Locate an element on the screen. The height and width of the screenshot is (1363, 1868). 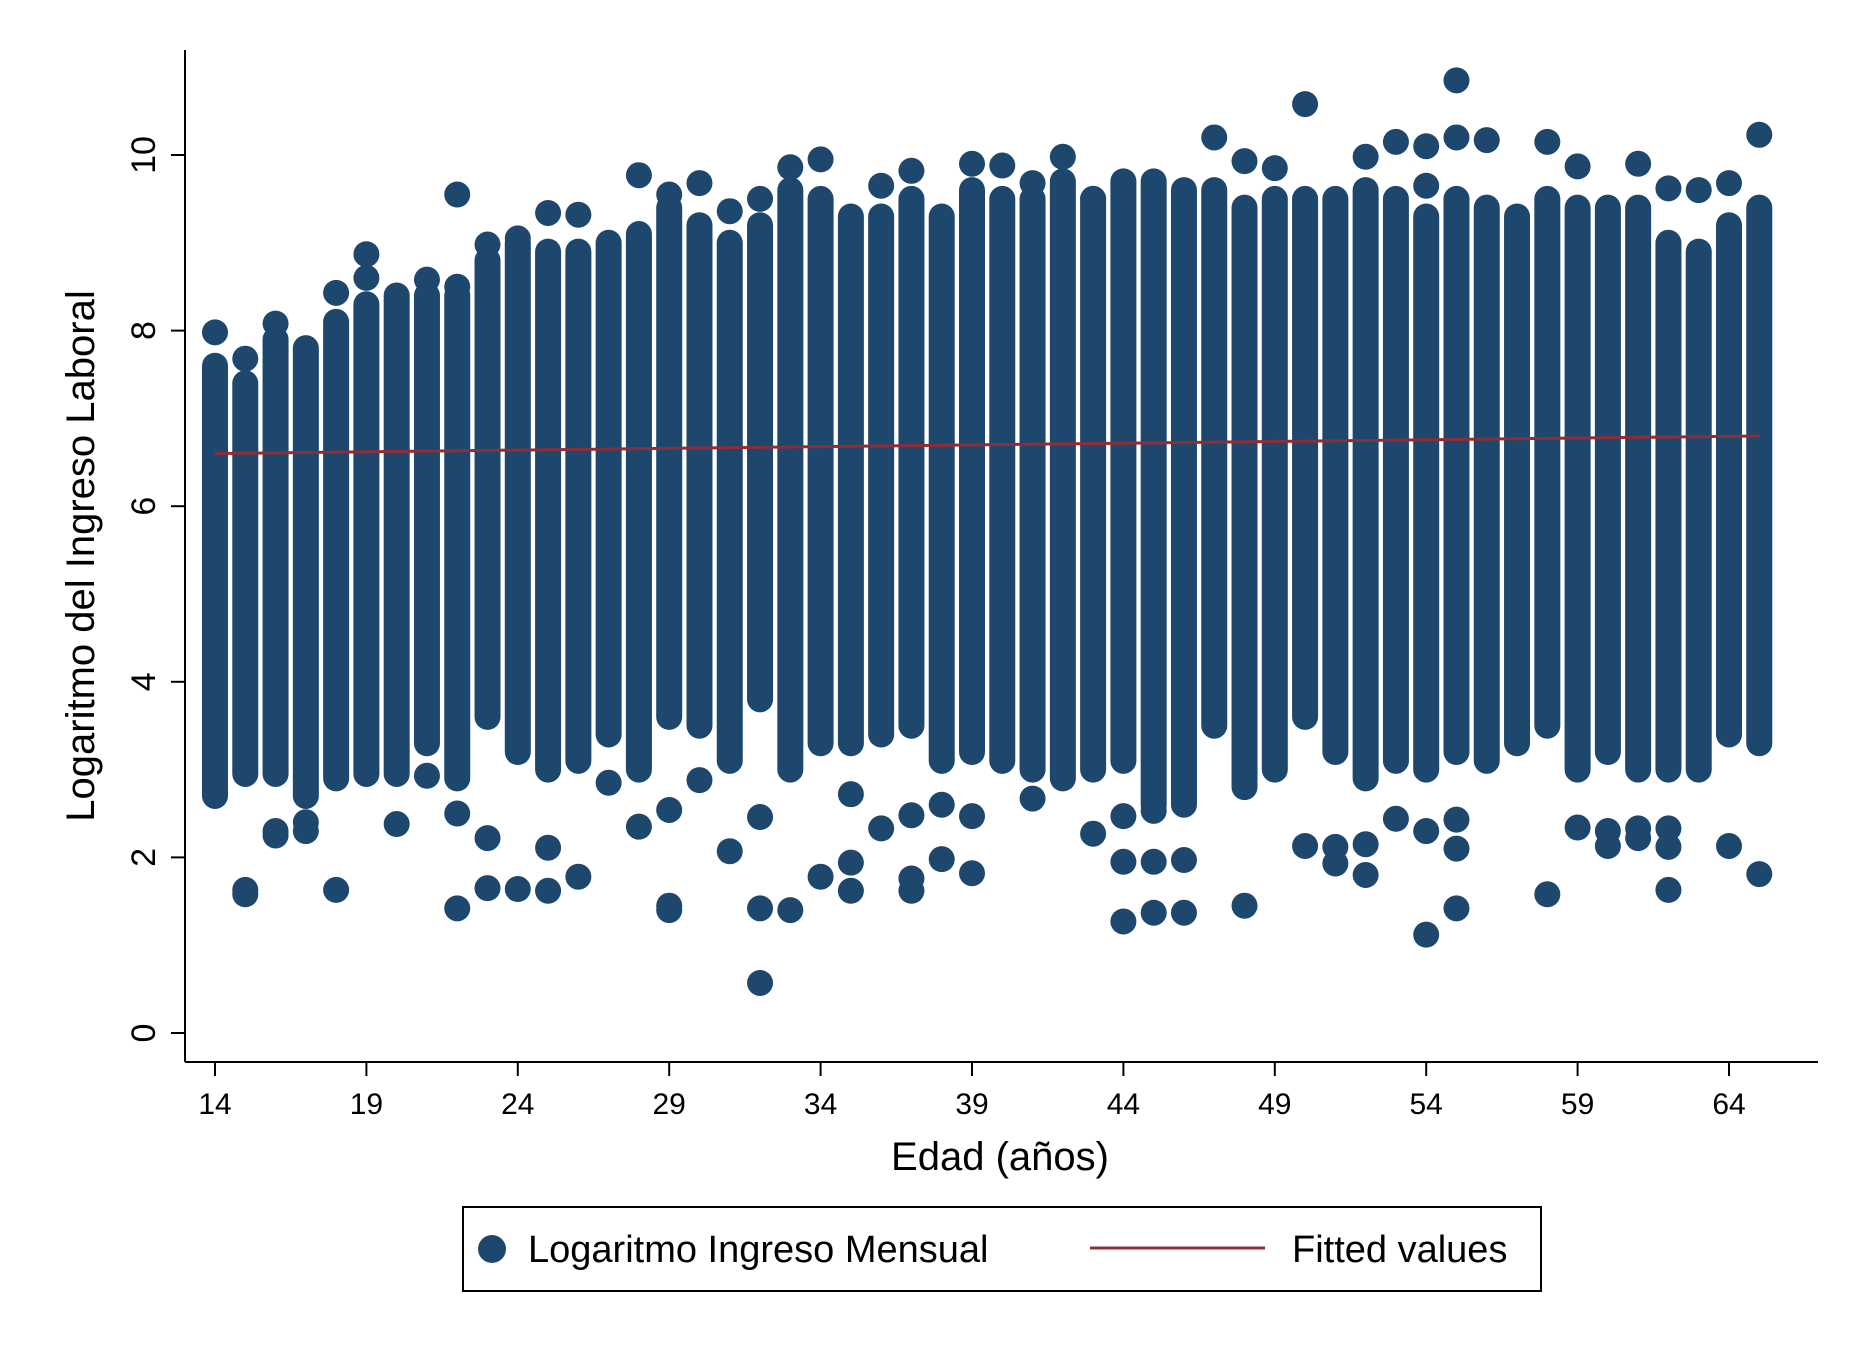
legend-label-fit: Fitted values is located at coordinates (1399, 1250).